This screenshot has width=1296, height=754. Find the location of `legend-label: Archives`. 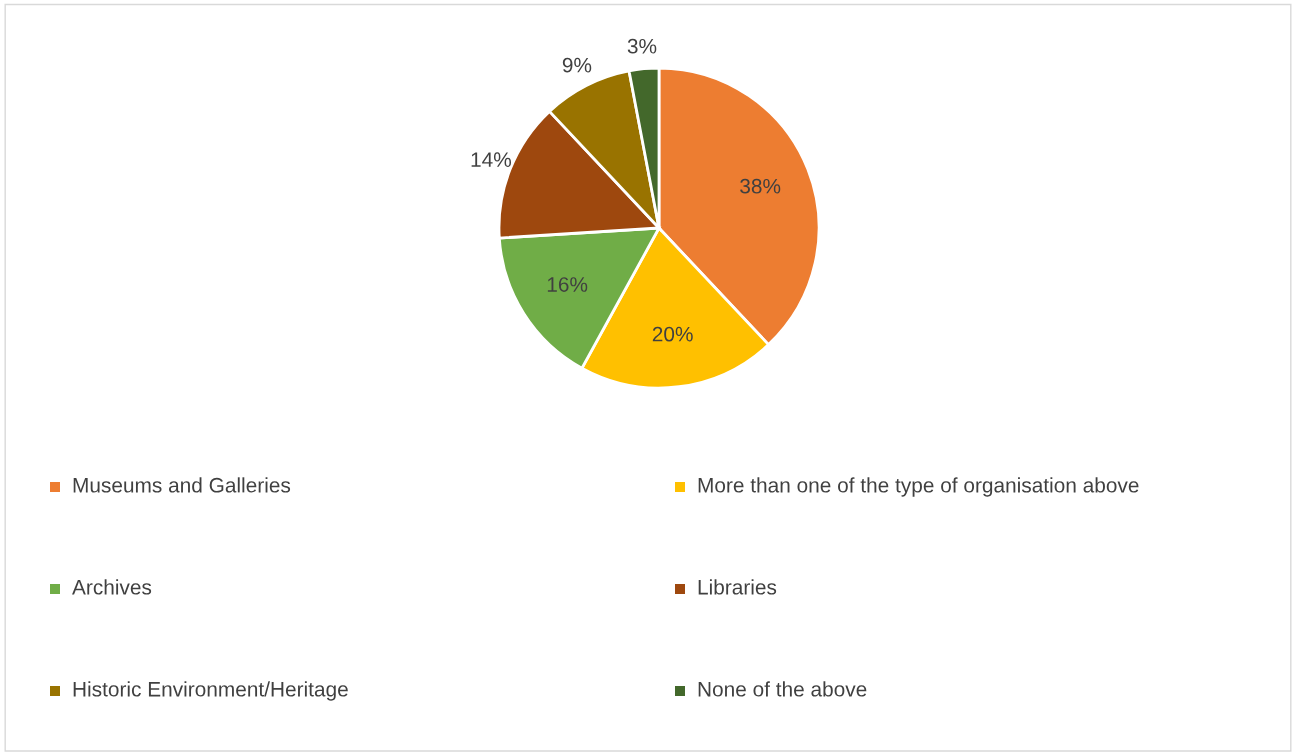

legend-label: Archives is located at coordinates (112, 587).